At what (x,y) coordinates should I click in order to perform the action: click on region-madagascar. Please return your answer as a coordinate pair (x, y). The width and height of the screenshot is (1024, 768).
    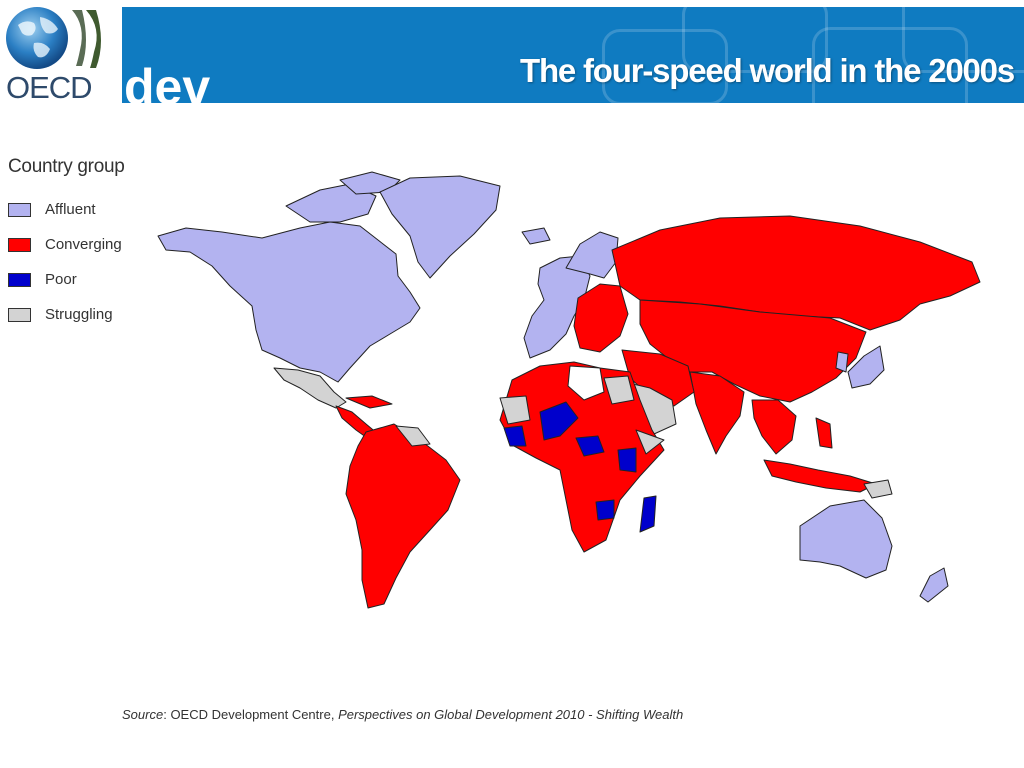
    Looking at the image, I should click on (648, 514).